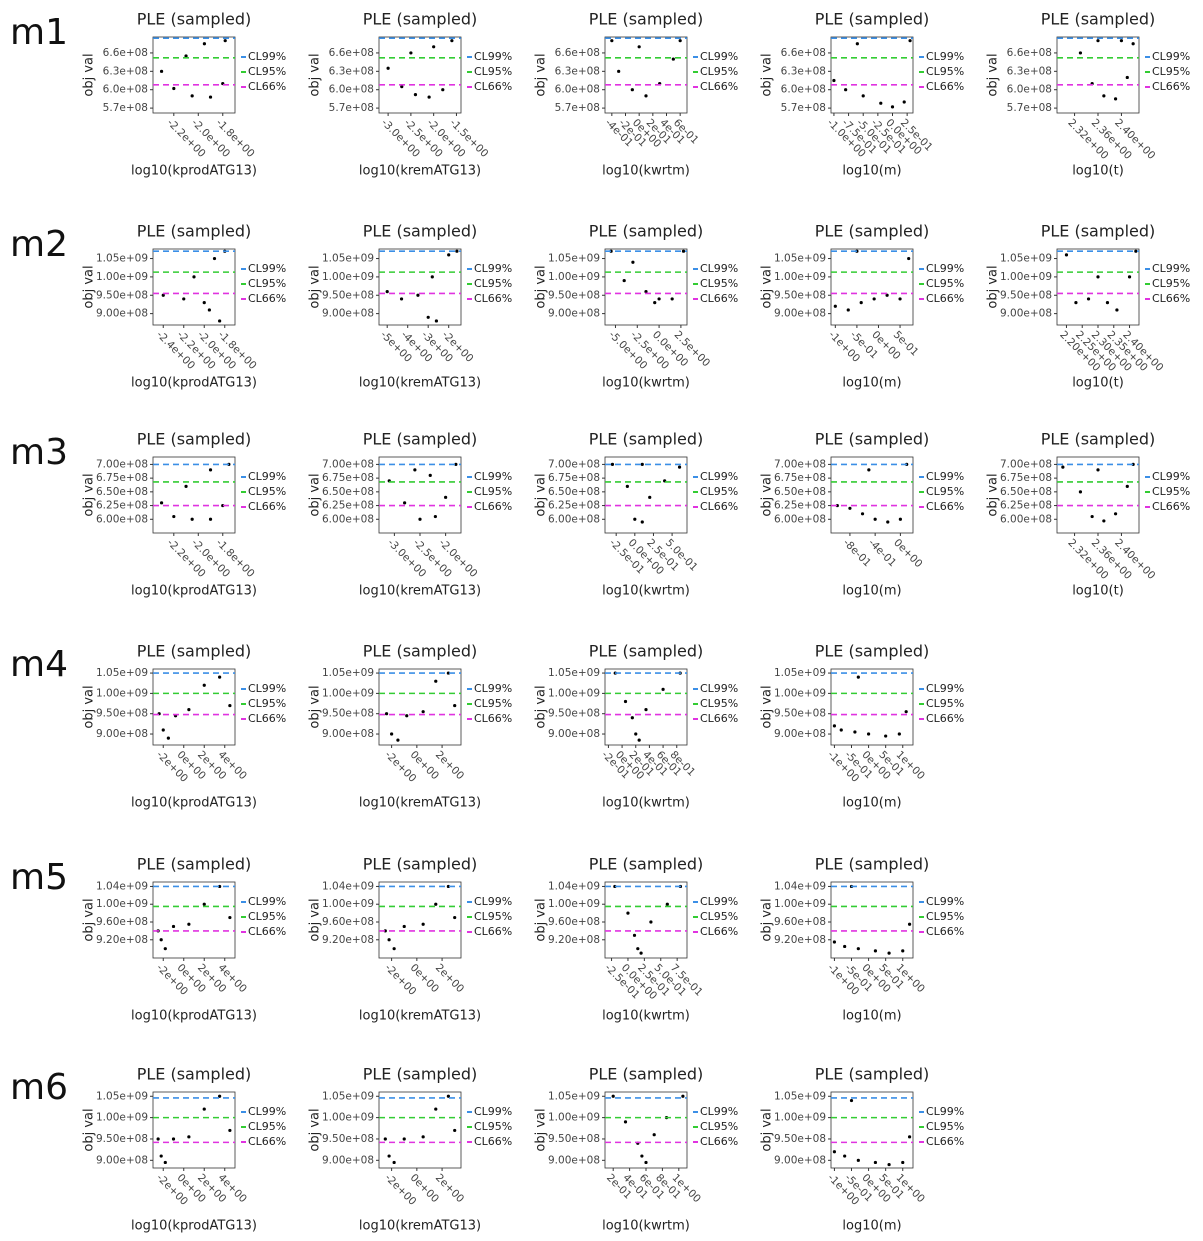 The image size is (1203, 1241). What do you see at coordinates (800, 922) in the screenshot?
I see `y-tick-label: 9.60e+08` at bounding box center [800, 922].